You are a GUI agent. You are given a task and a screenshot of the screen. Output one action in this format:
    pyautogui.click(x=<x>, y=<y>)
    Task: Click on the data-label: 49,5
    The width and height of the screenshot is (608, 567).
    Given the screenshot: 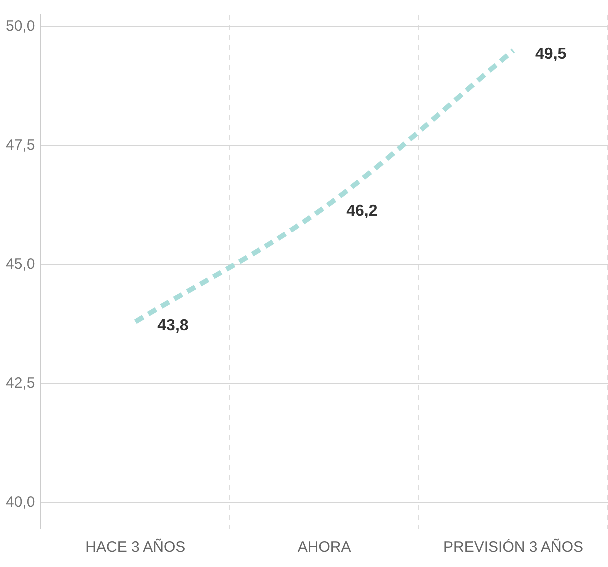 What is the action you would take?
    pyautogui.click(x=551, y=55)
    